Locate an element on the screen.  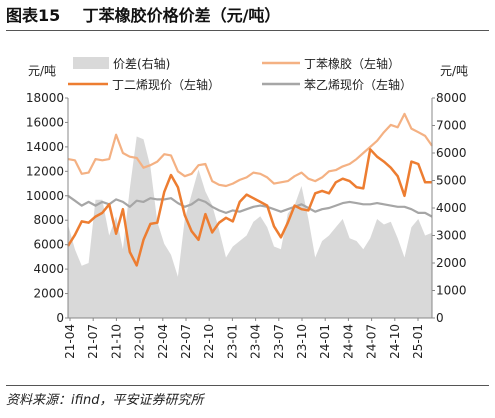
source-rule is located at coordinates (247, 385).